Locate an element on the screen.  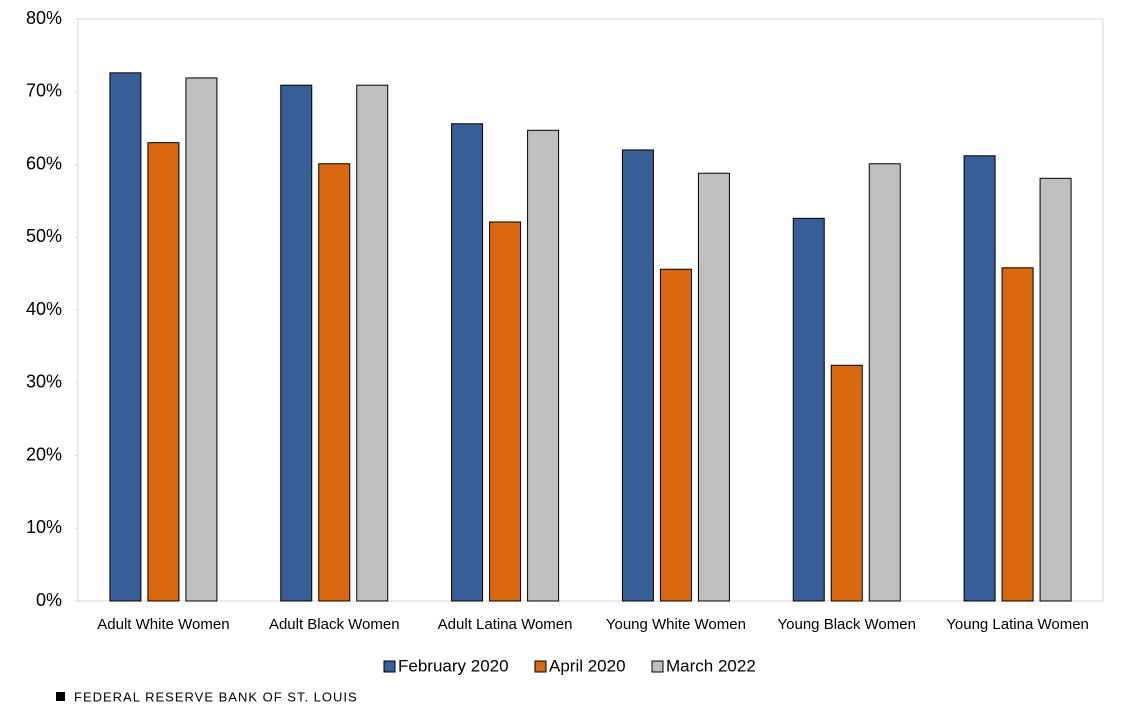
y-tick-label: 80% is located at coordinates (44, 18).